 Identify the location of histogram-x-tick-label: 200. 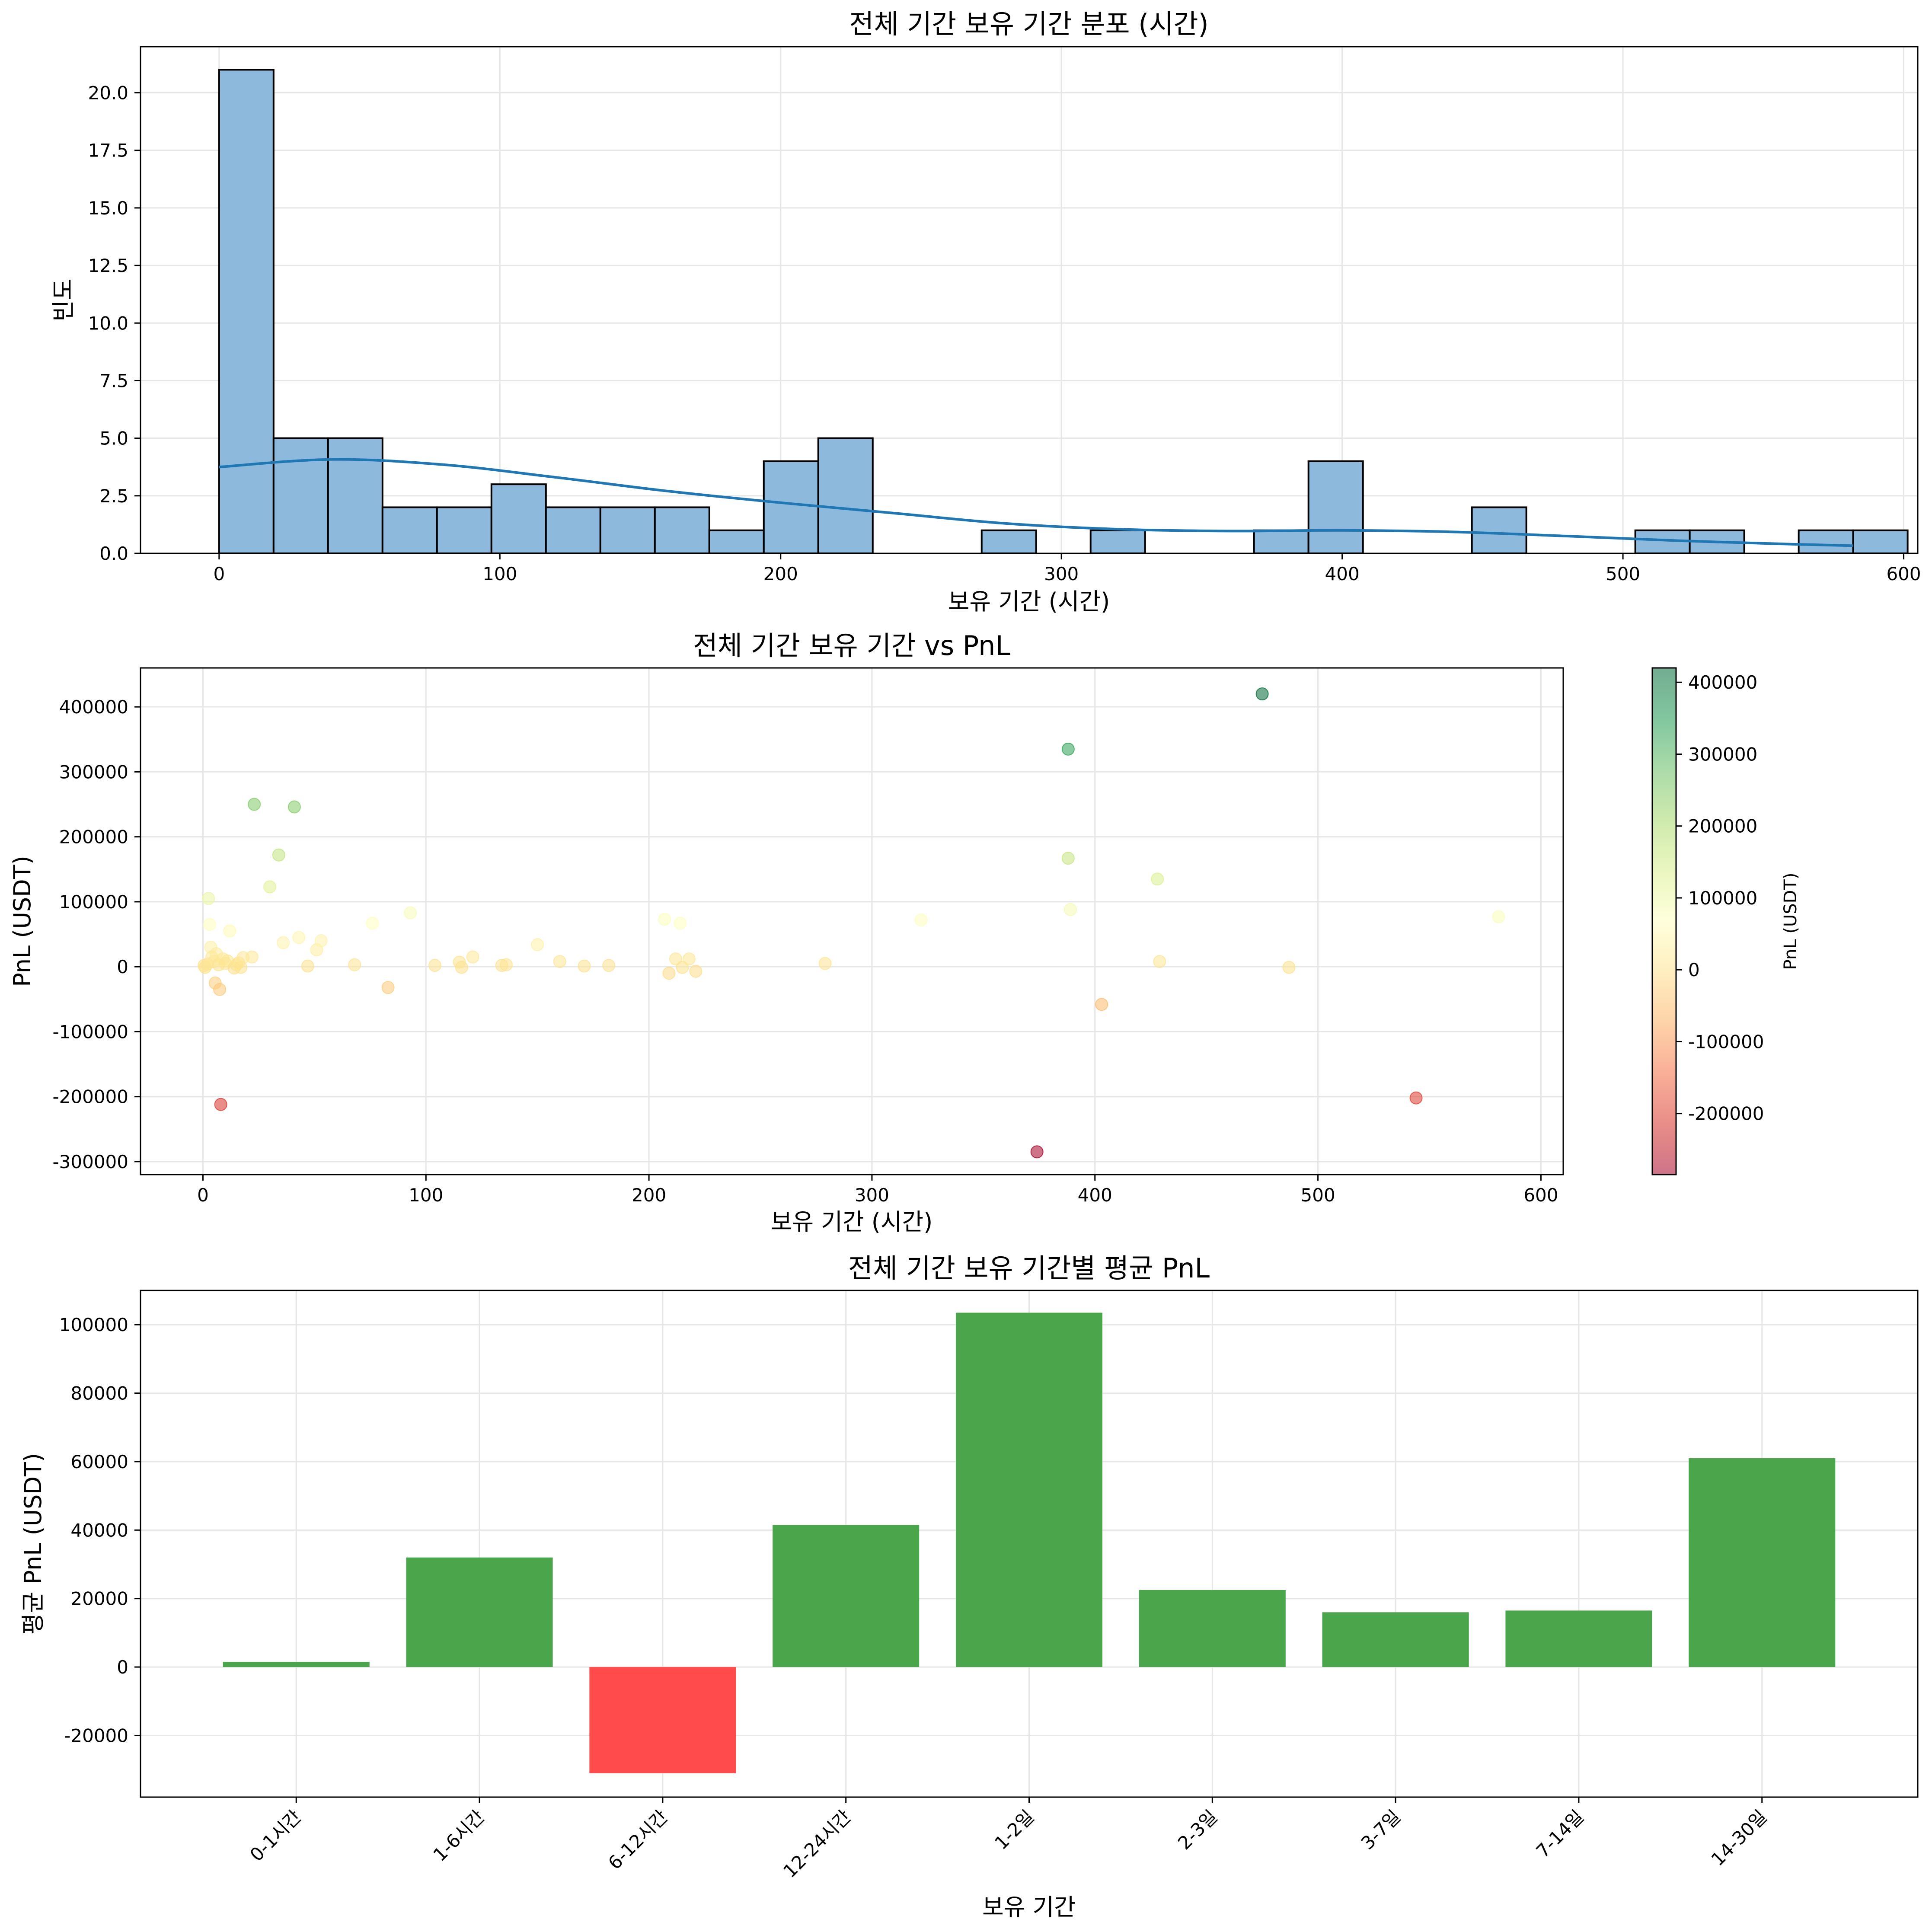
(780, 573).